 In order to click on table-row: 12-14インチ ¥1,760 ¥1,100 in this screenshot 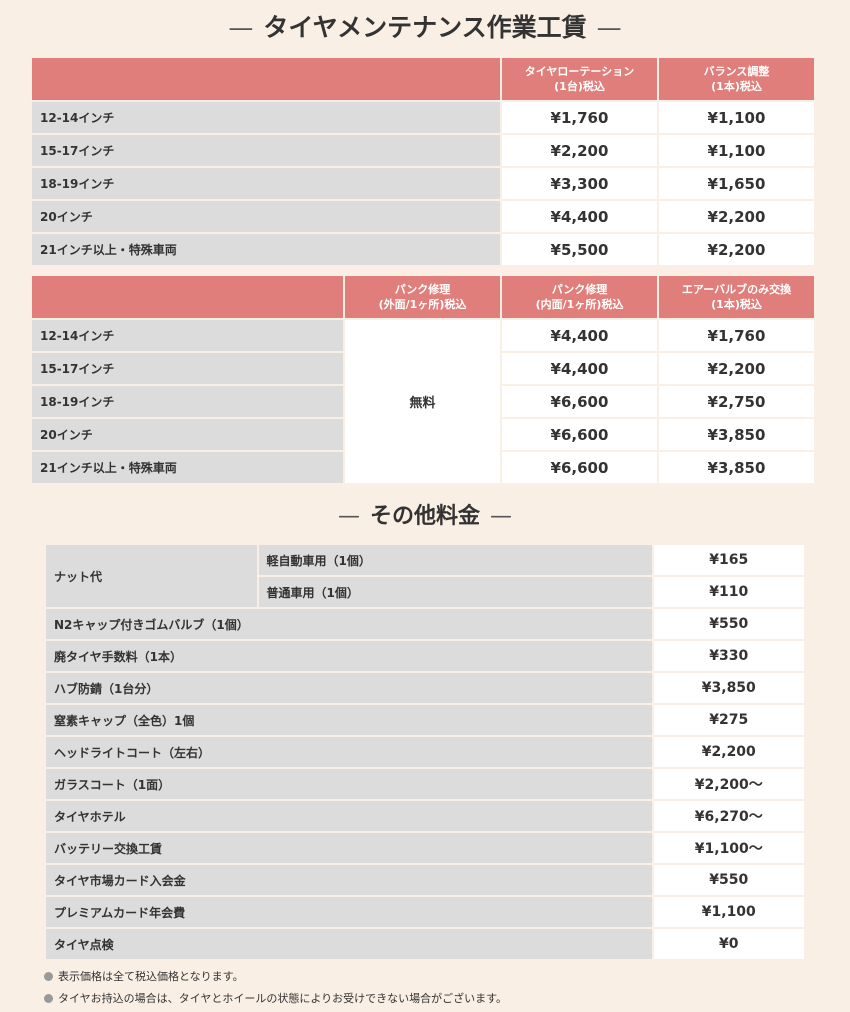, I will do `click(423, 117)`.